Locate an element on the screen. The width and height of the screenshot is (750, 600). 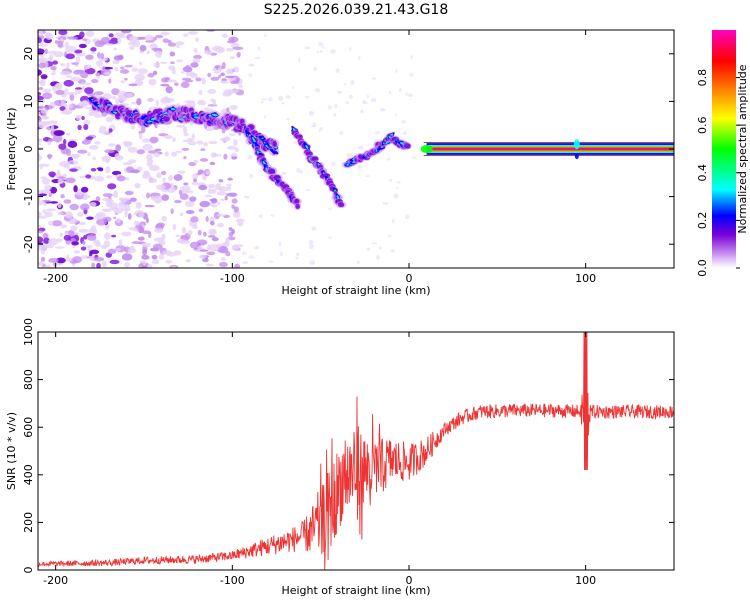
snr-xlabel: Height of straight line (km) is located at coordinates (355, 590).